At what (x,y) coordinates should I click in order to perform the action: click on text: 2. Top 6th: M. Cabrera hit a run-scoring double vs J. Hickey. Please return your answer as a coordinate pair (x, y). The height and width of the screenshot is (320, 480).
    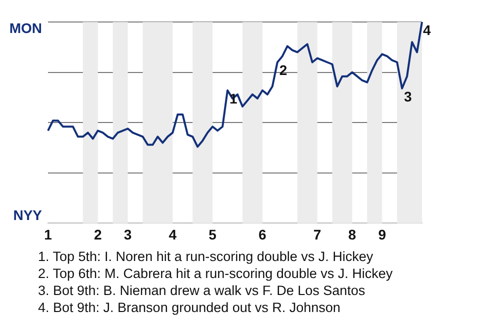
    Looking at the image, I should click on (216, 273).